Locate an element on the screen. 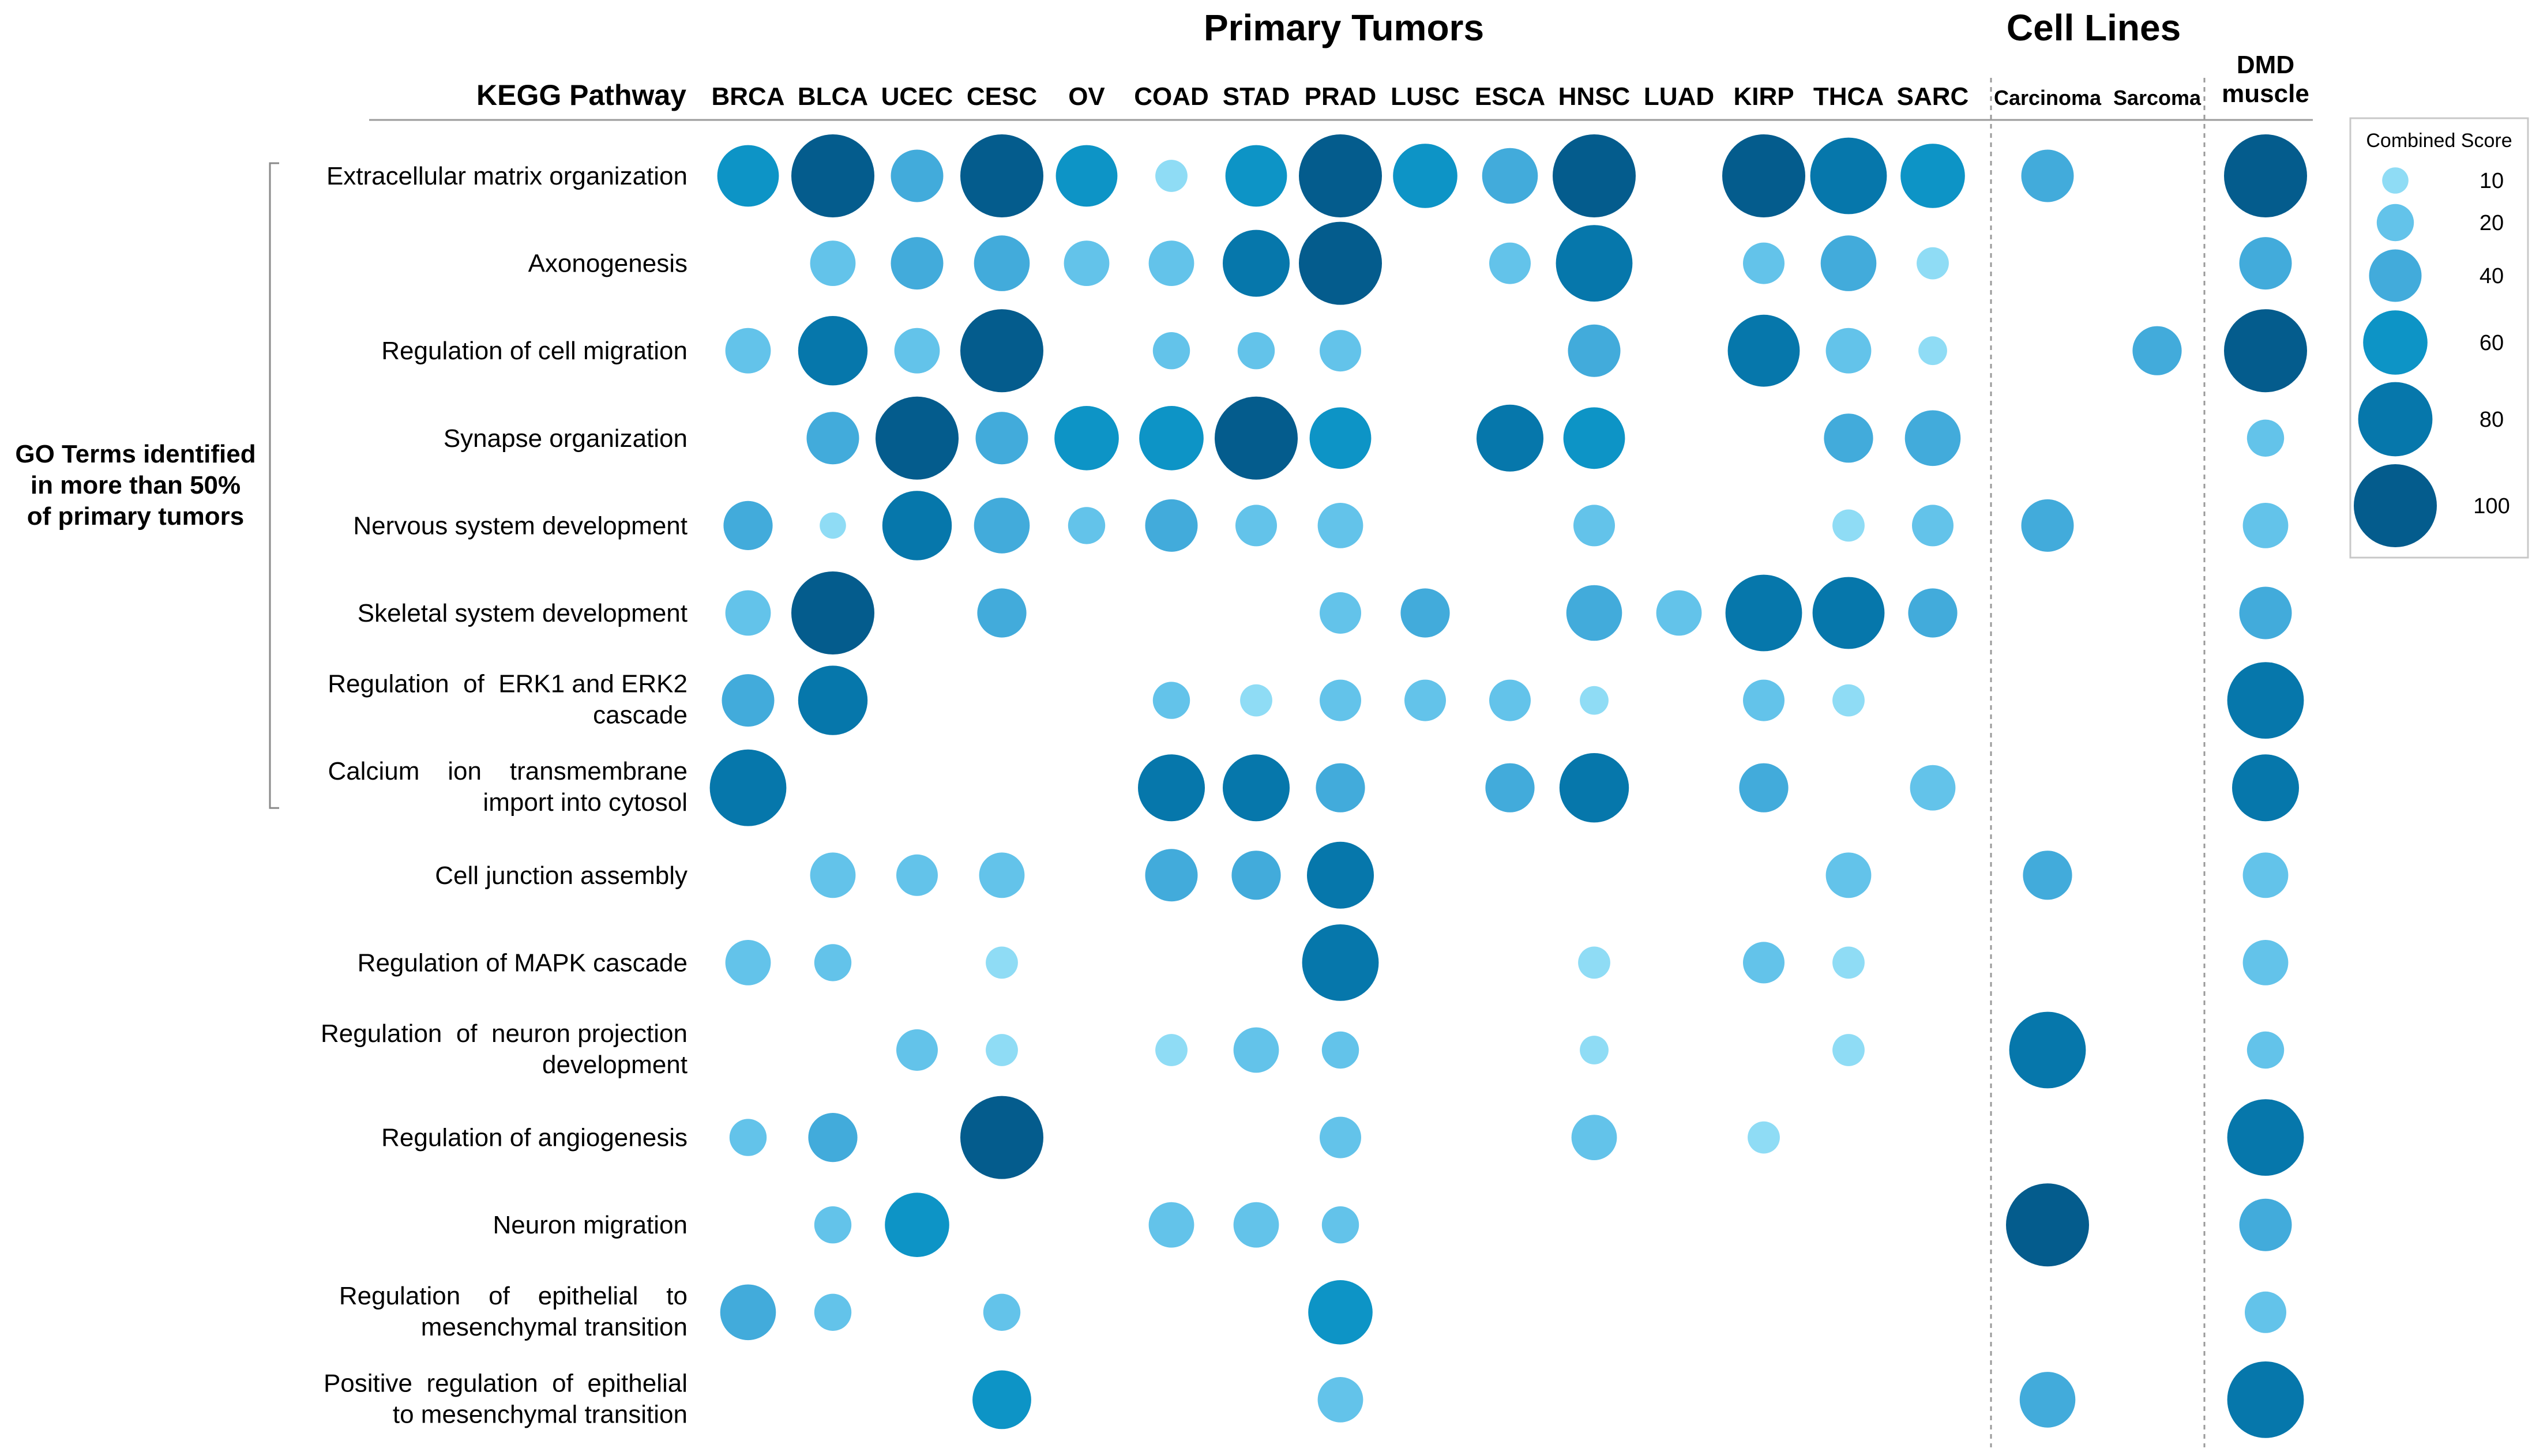 The width and height of the screenshot is (2532, 1456). kegg-pathway-header: KEGG Pathway is located at coordinates (581, 95).